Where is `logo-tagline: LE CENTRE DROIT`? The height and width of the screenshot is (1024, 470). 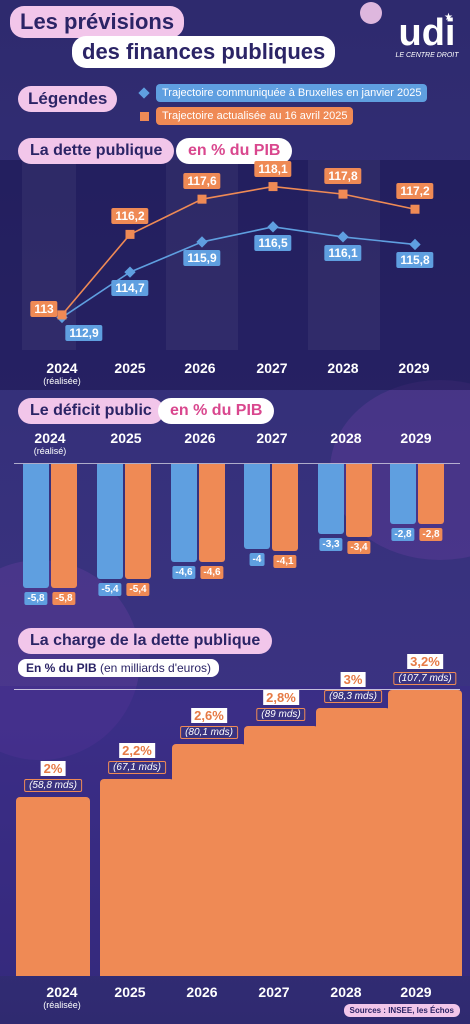
logo-tagline: LE CENTRE DROIT is located at coordinates (427, 55).